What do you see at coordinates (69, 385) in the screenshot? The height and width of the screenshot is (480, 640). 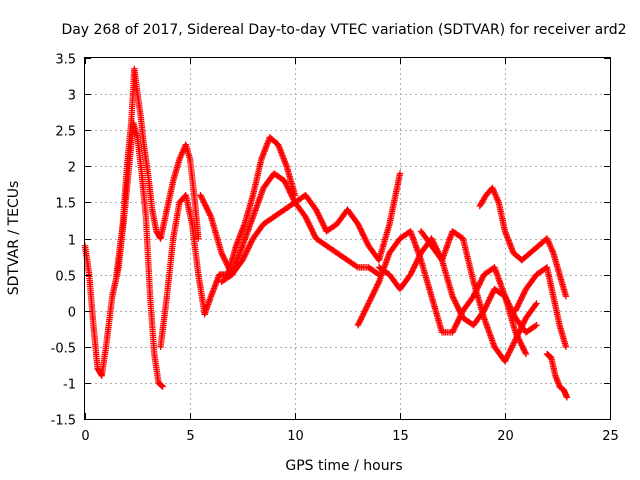 I see `y-tick-label: -1` at bounding box center [69, 385].